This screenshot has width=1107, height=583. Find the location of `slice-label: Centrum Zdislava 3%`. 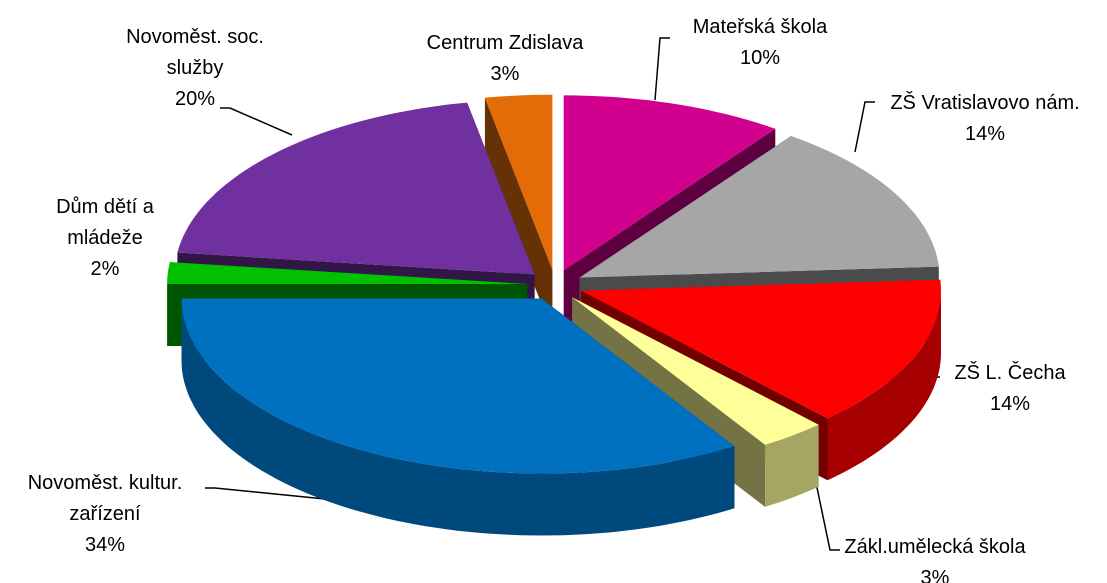

slice-label: Centrum Zdislava 3% is located at coordinates (505, 59).